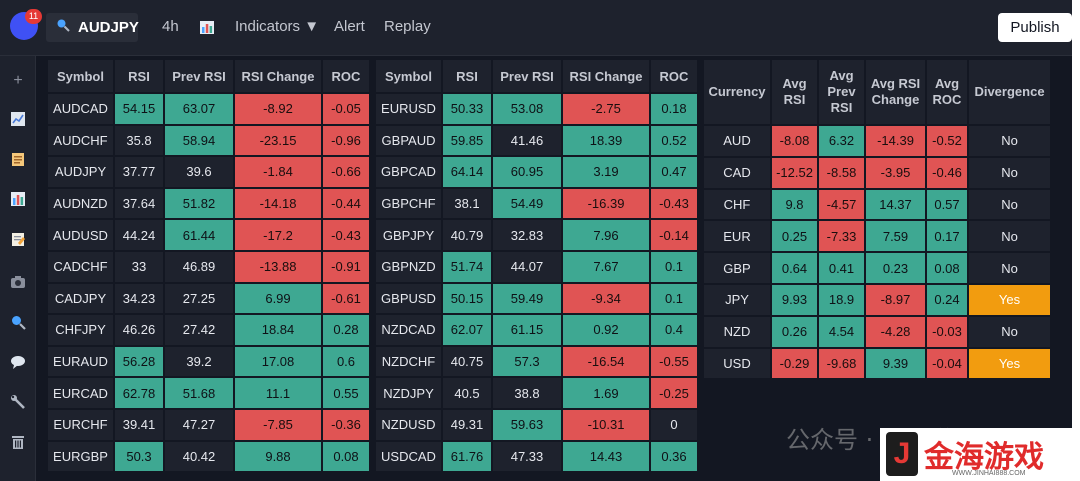 The image size is (1080, 481). I want to click on cell-prev-rsi: 38.8, so click(528, 394).